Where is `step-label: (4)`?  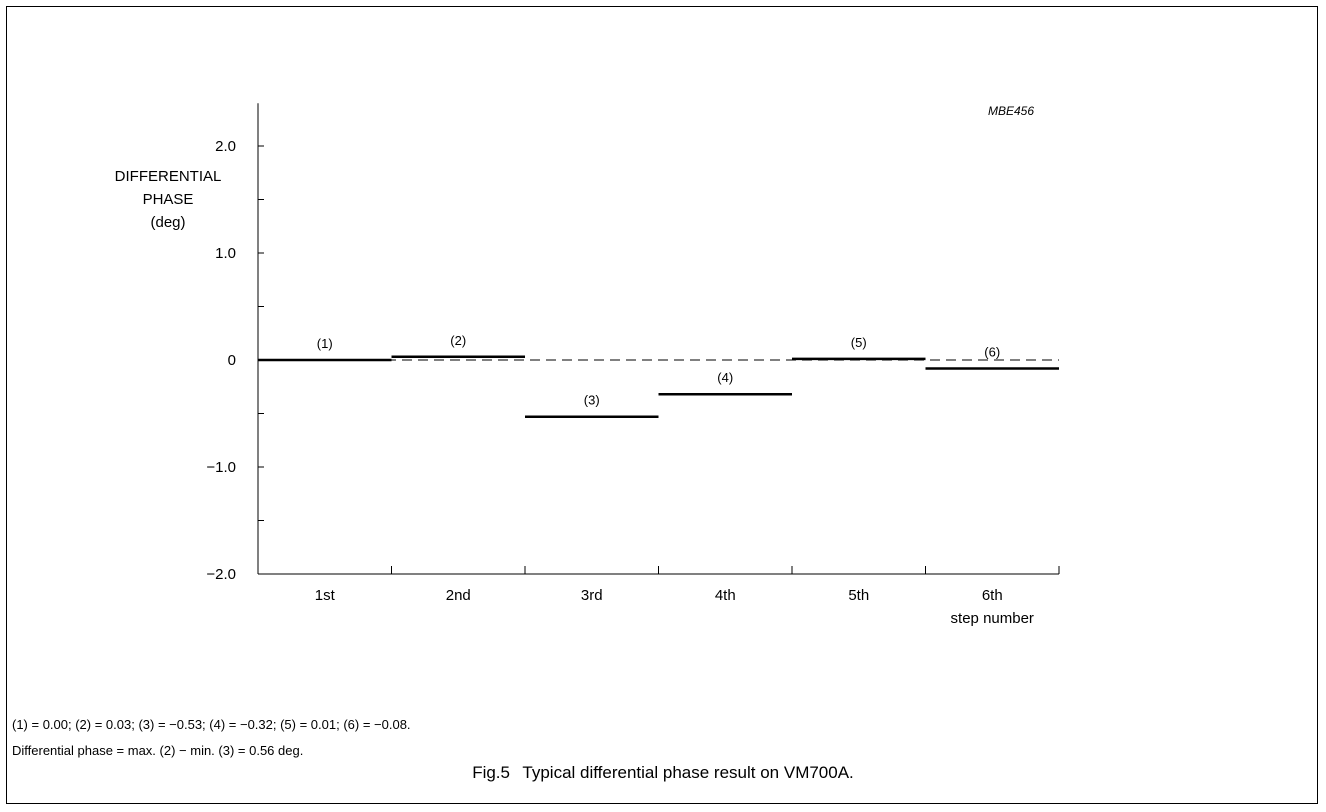
step-label: (4) is located at coordinates (725, 377).